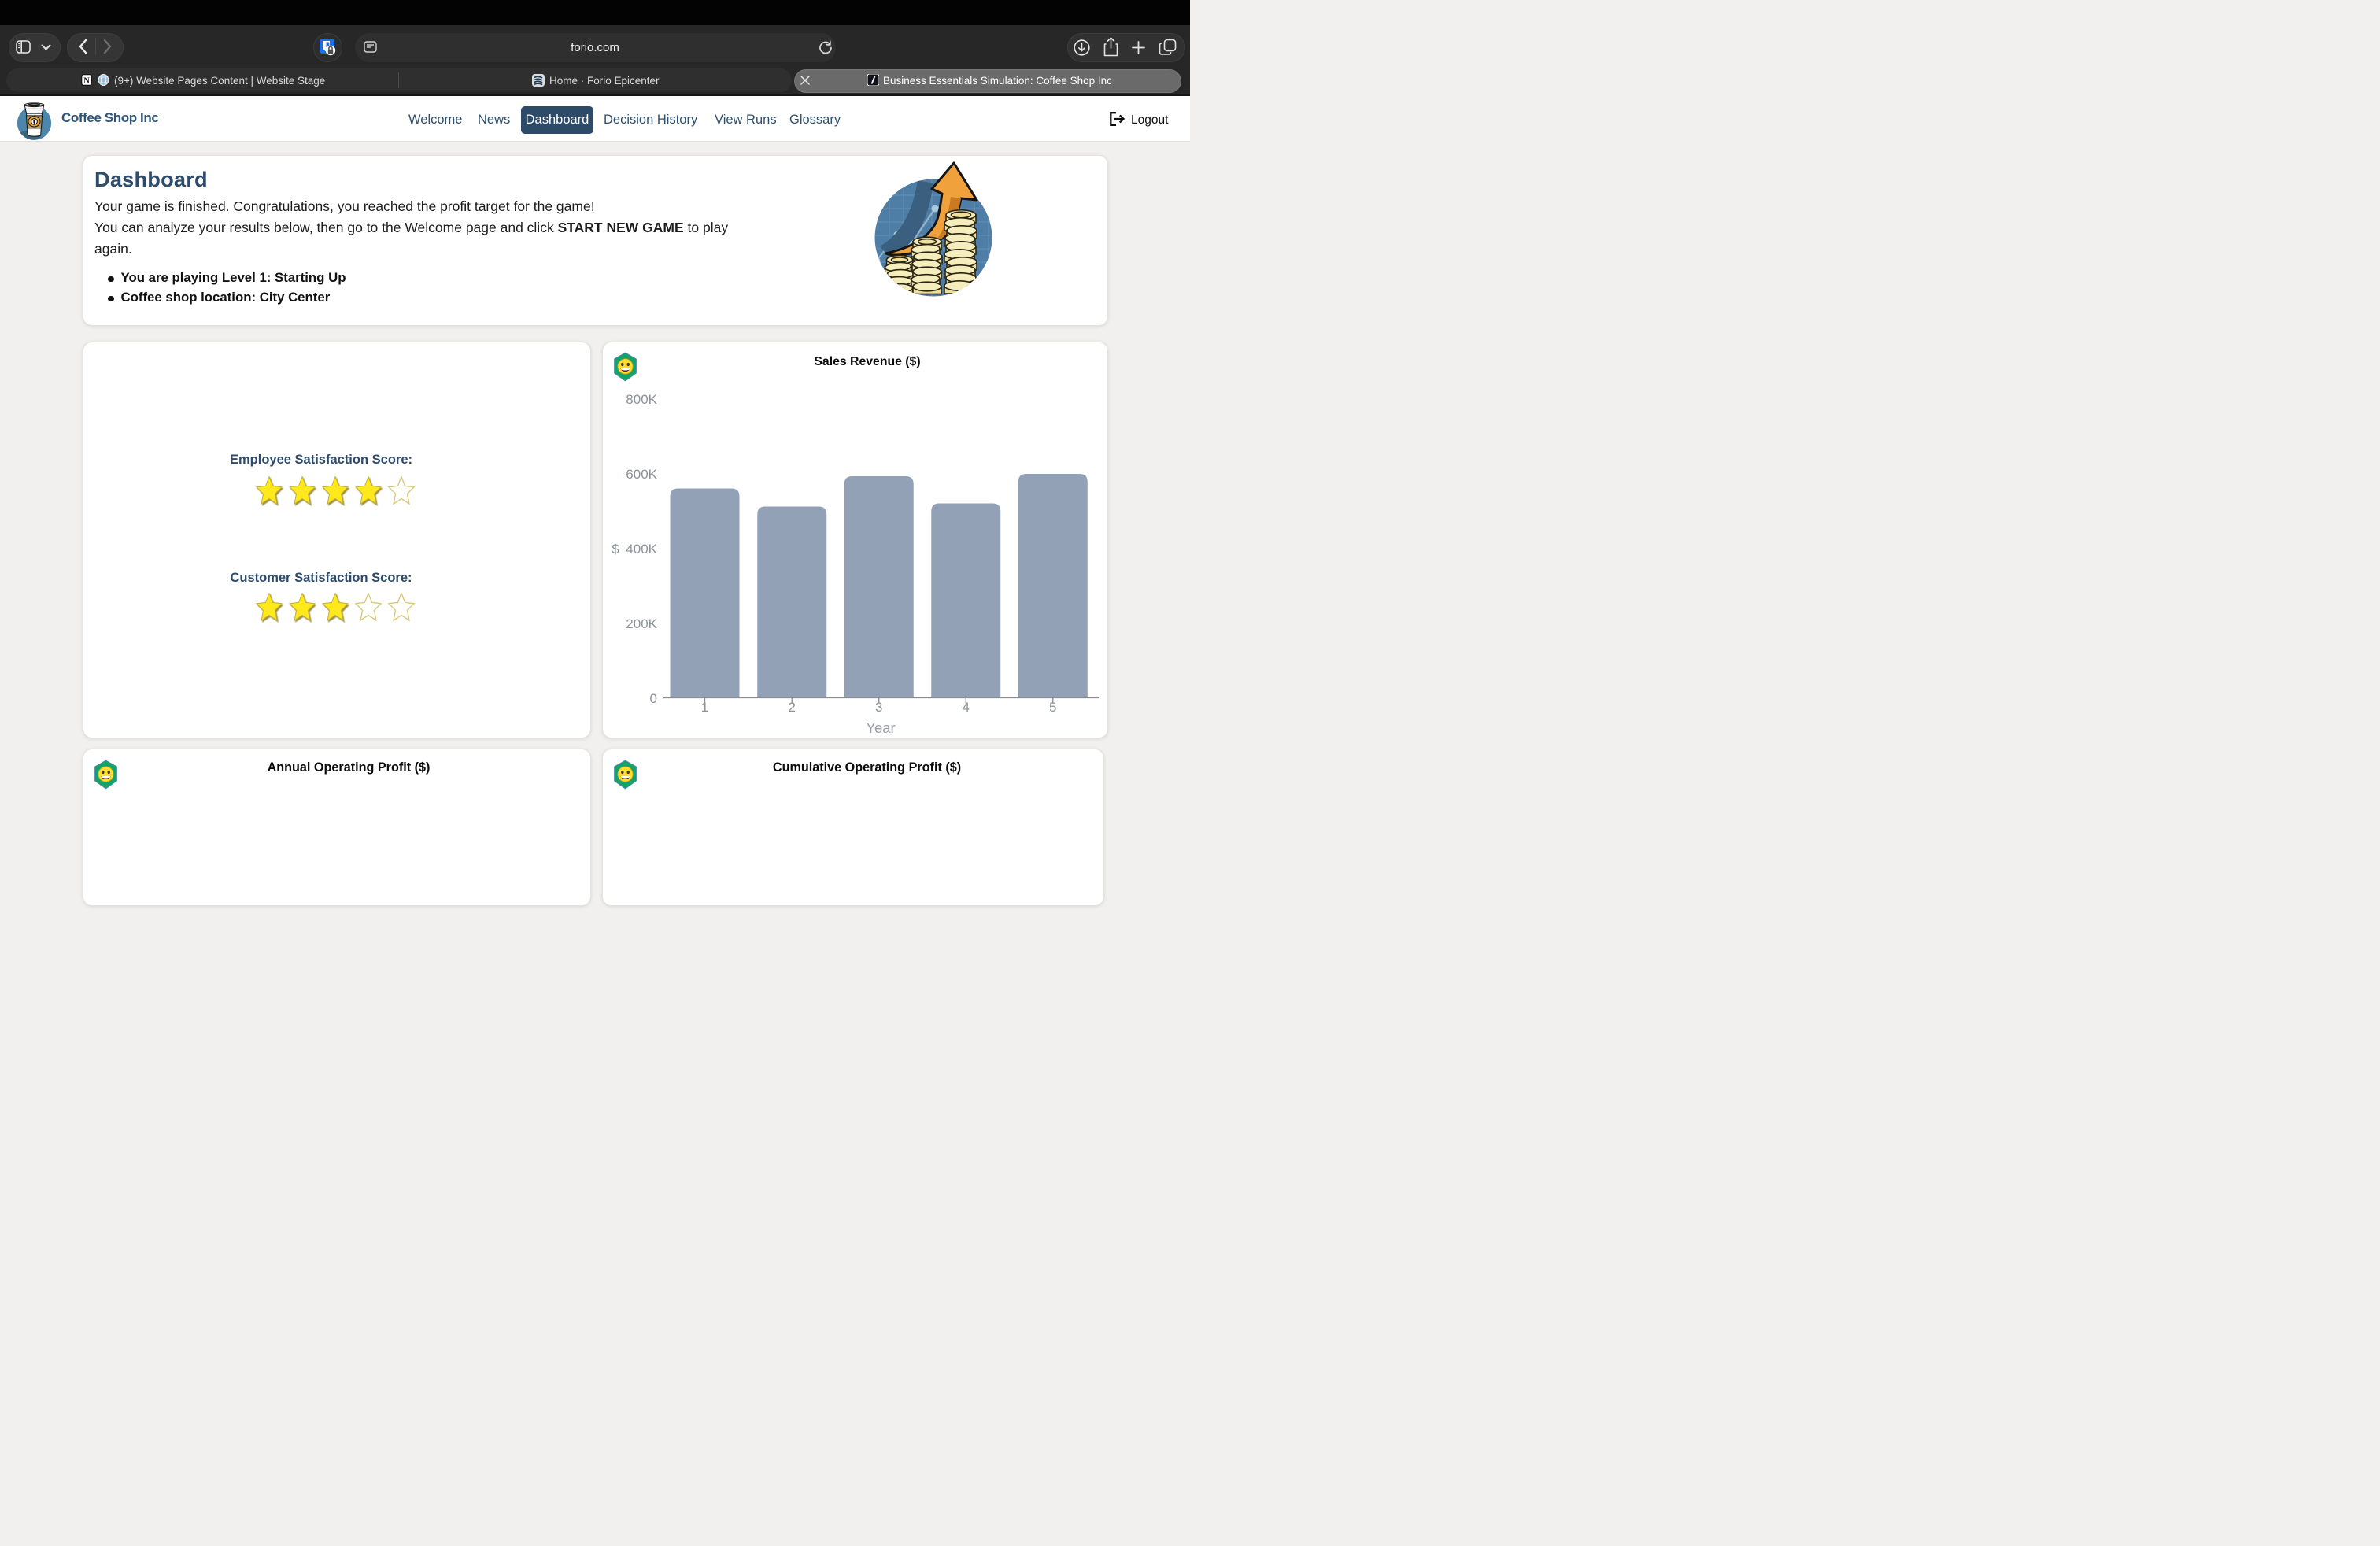 This screenshot has height=1546, width=2380. Describe the element at coordinates (641, 474) in the screenshot. I see `svg-text: 600K` at that location.